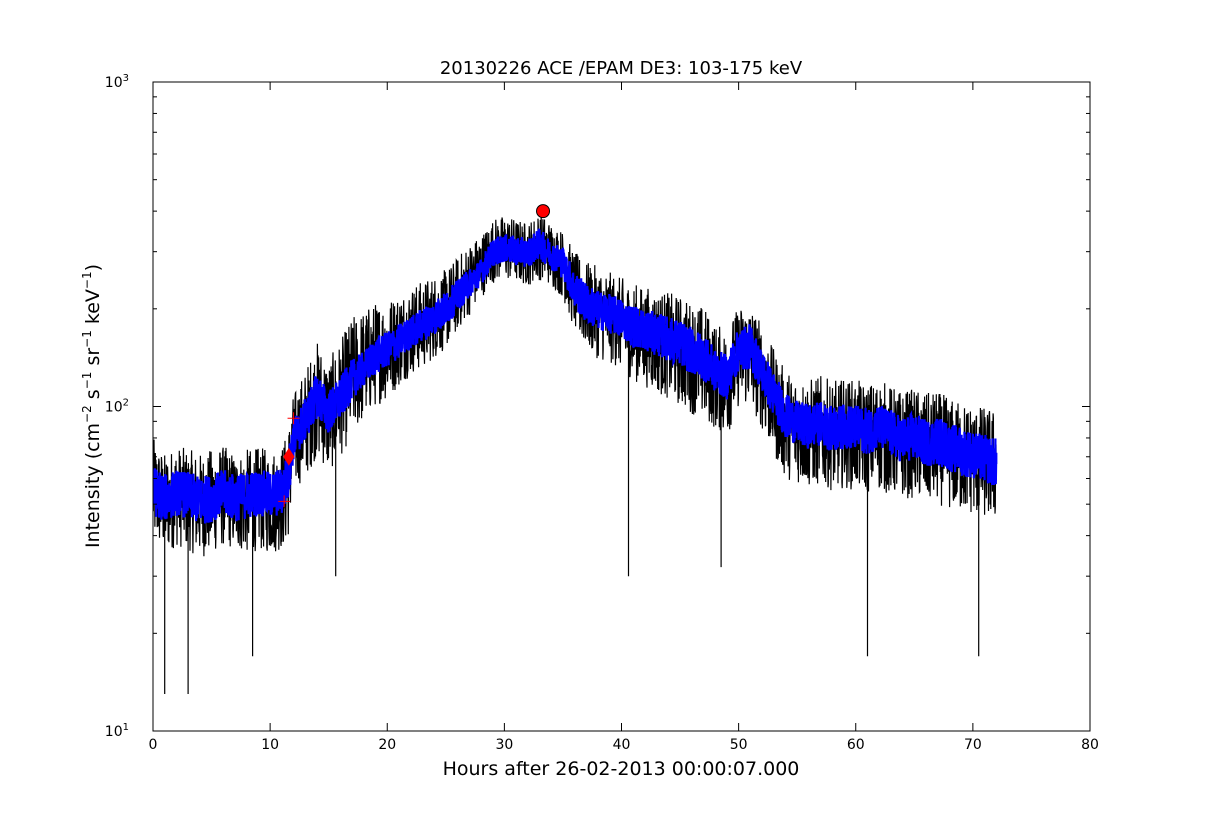 The image size is (1212, 817). What do you see at coordinates (117, 731) in the screenshot?
I see `y-tick-label: 10¹` at bounding box center [117, 731].